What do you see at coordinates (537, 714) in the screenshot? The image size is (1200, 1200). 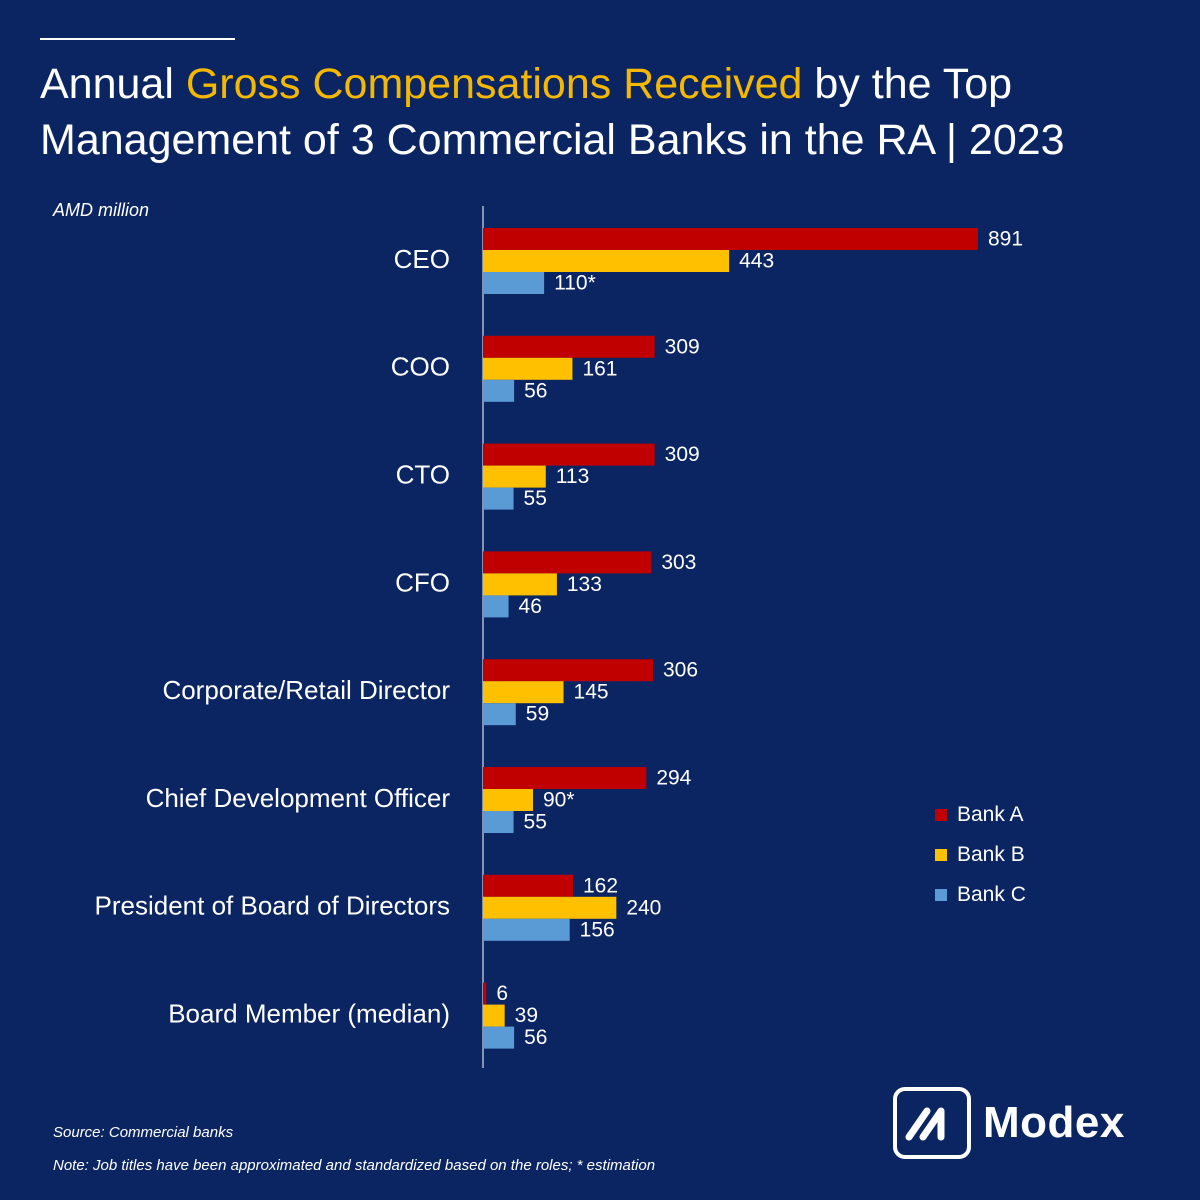 I see `data-label: 59` at bounding box center [537, 714].